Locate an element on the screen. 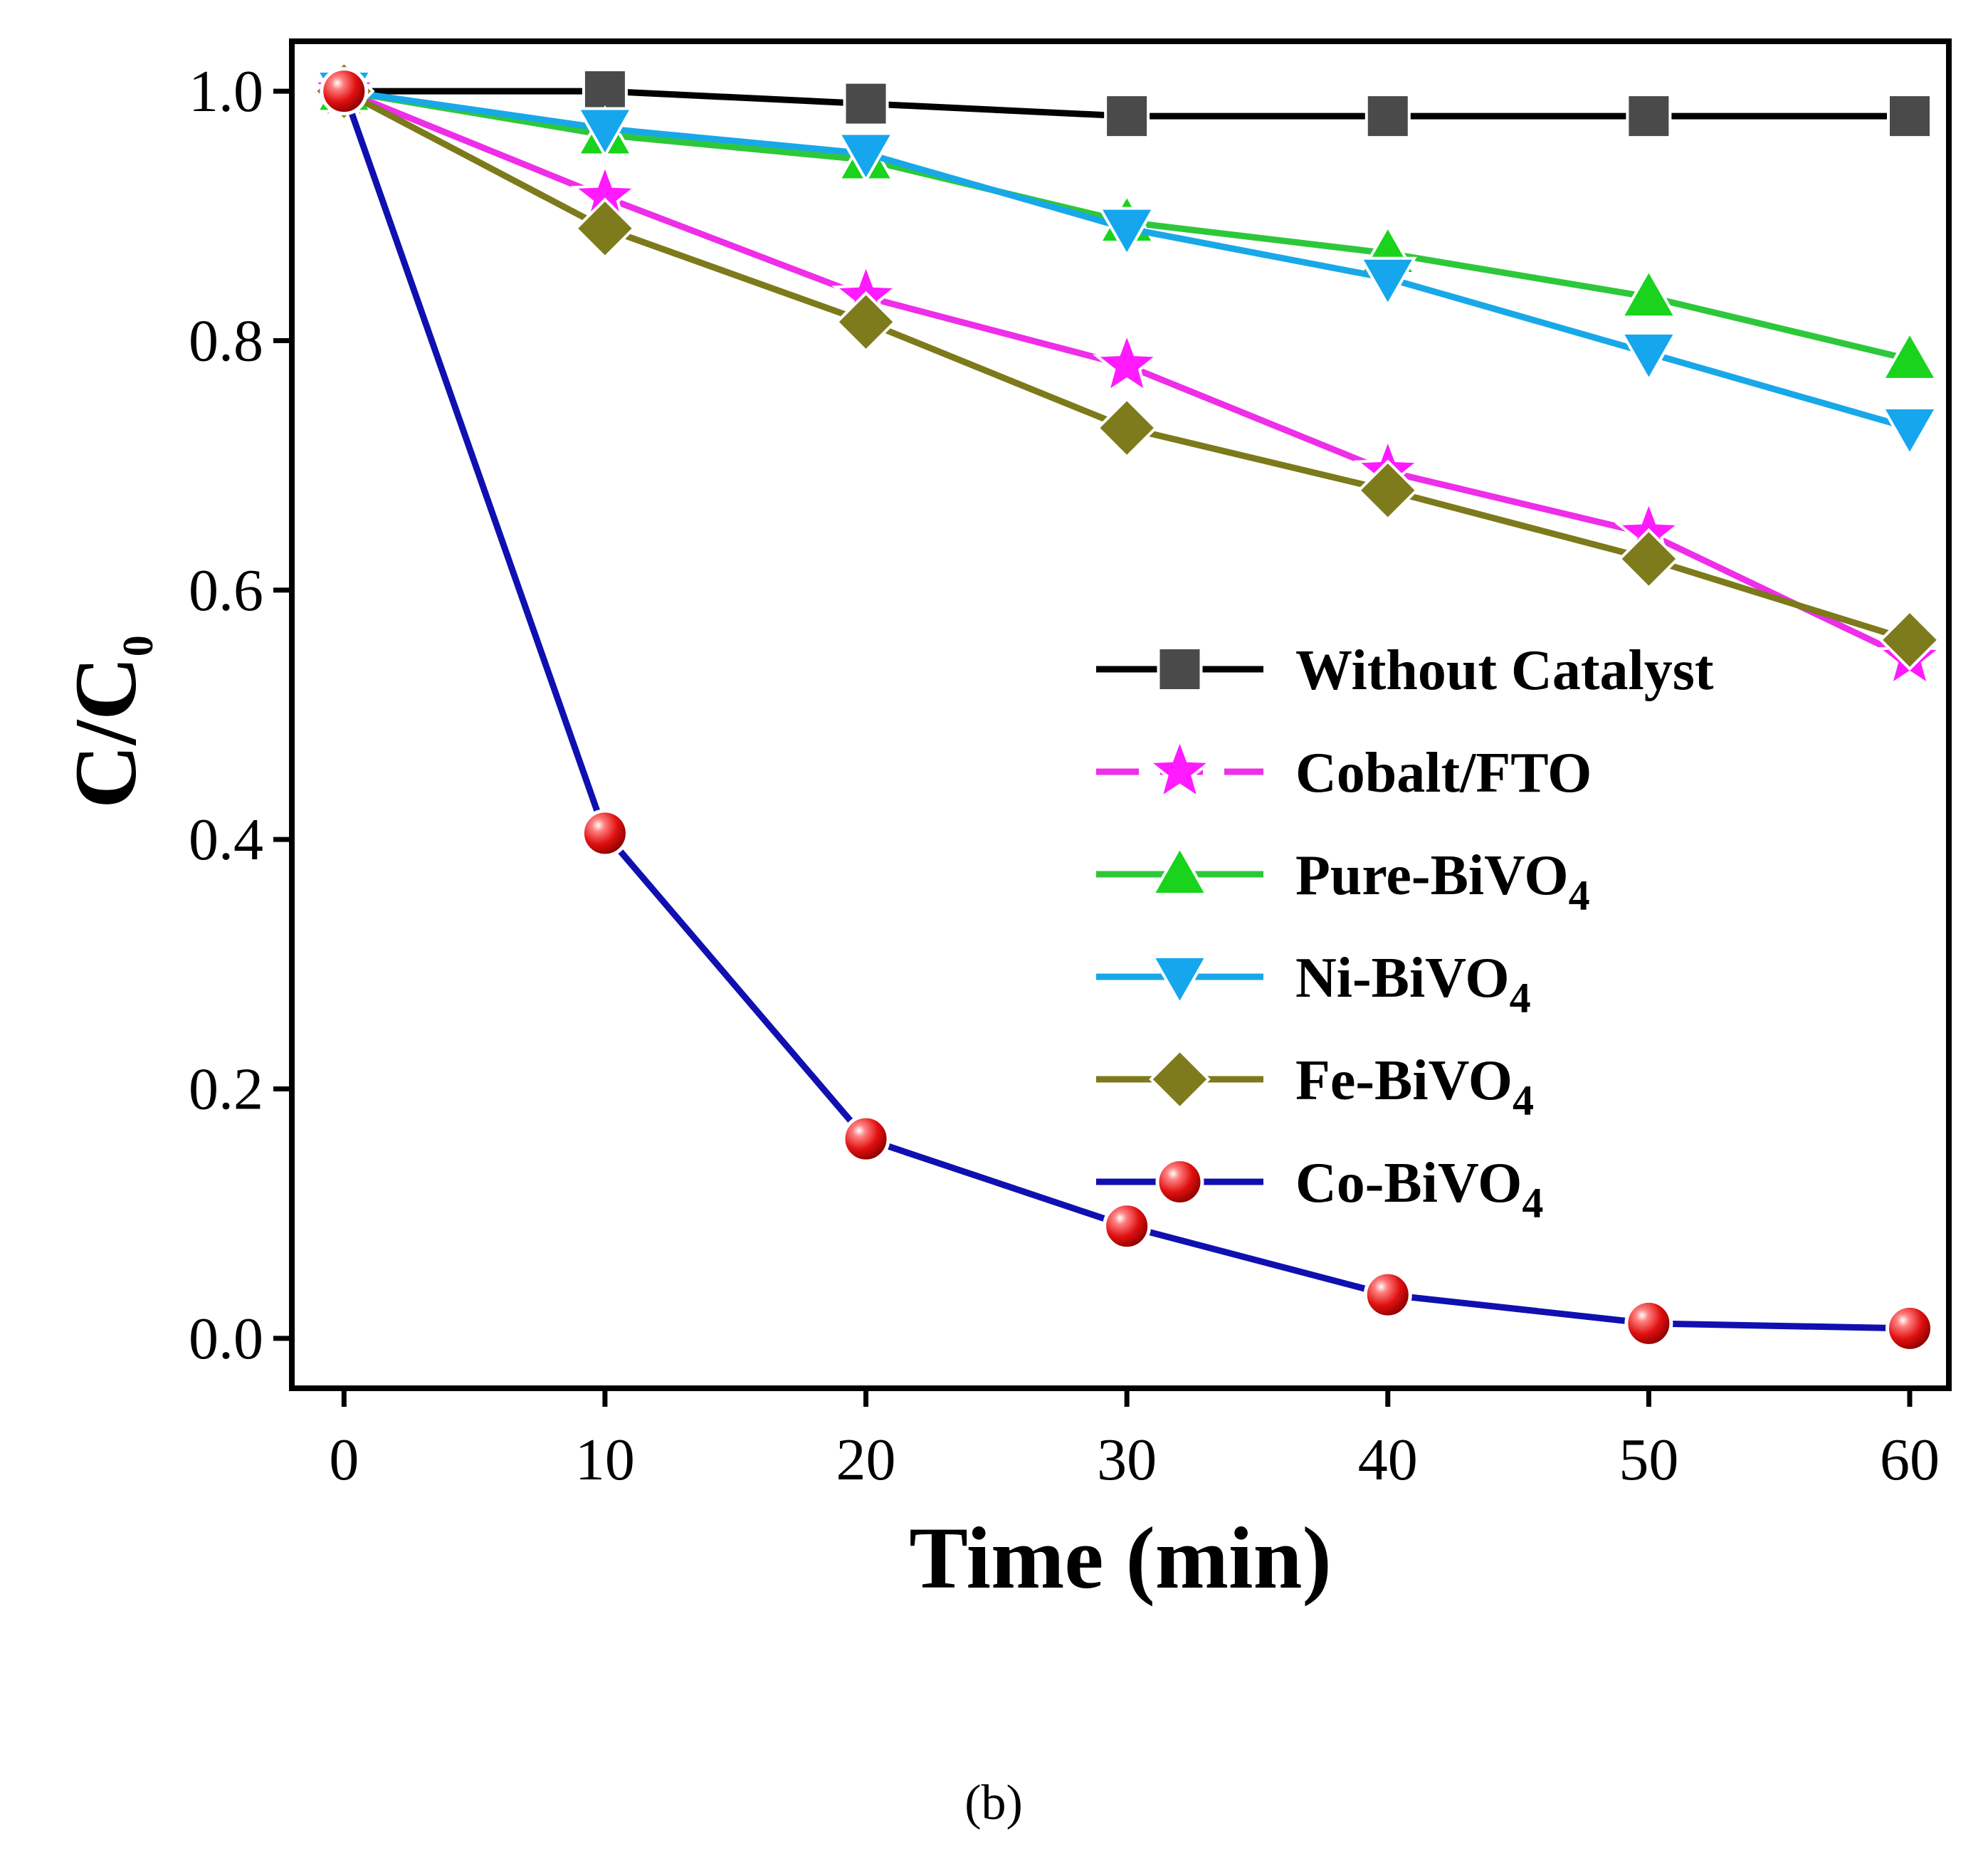  y-tick-label: 0.0 is located at coordinates (226, 1339).